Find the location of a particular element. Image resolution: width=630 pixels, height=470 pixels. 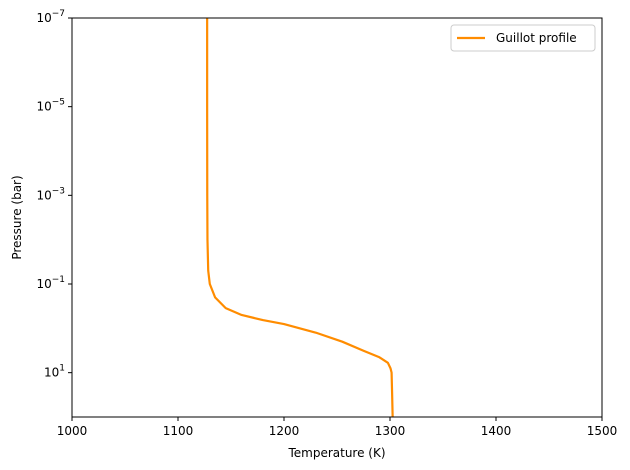

legend-label: Guillot profile is located at coordinates (536, 38).